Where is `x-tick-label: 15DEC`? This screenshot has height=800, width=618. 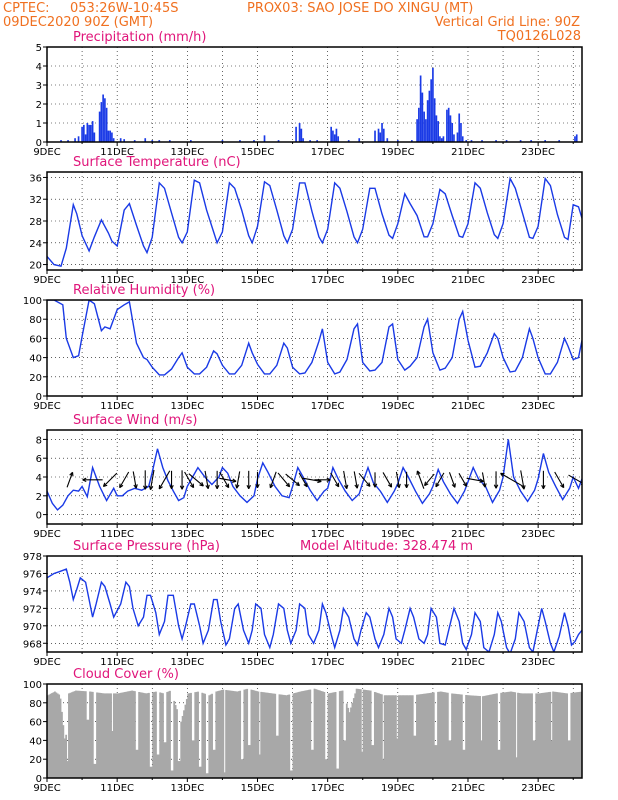
x-tick-label: 15DEC is located at coordinates (258, 152).